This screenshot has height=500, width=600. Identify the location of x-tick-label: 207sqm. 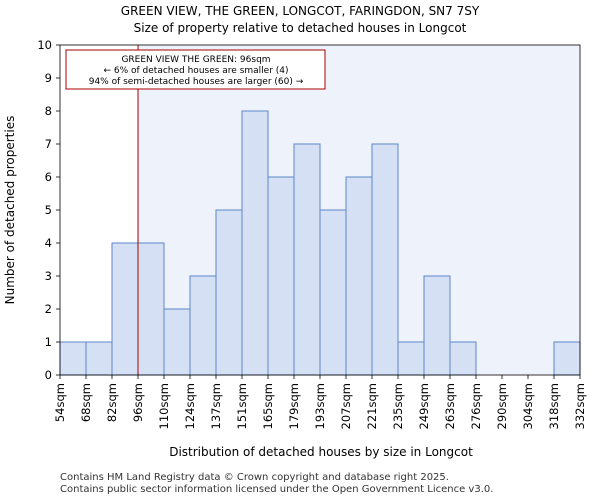
(346, 406).